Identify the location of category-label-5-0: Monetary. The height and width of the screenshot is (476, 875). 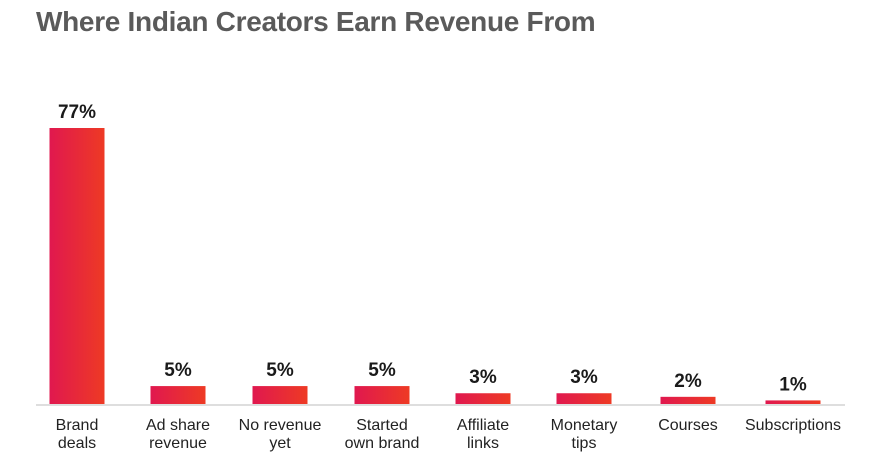
(584, 425).